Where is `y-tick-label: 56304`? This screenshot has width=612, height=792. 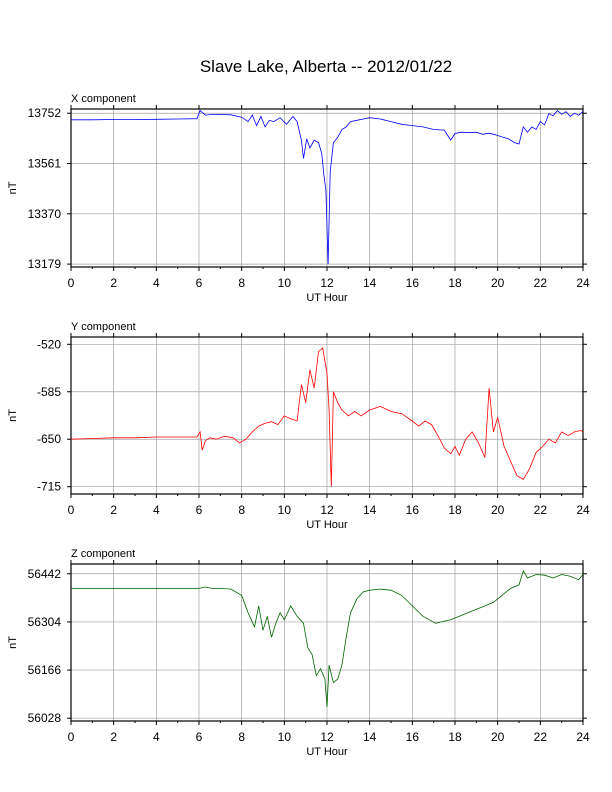
y-tick-label: 56304 is located at coordinates (45, 622).